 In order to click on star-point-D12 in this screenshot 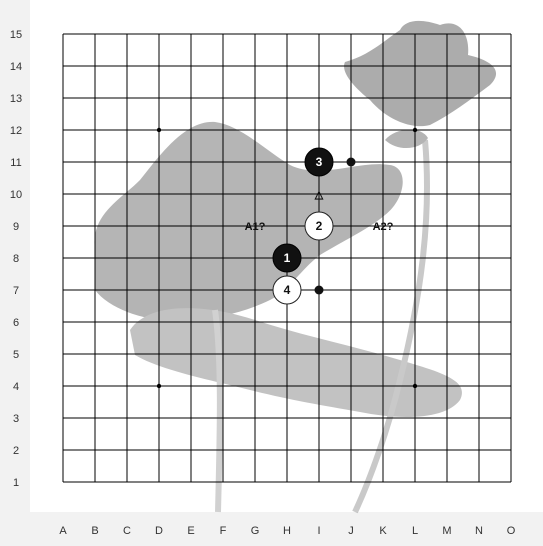, I will do `click(159, 130)`.